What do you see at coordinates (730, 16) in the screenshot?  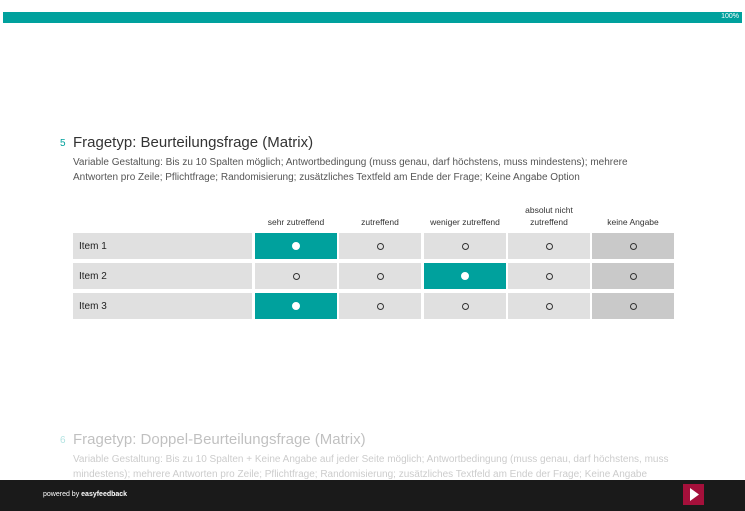 I see `progress-label: 100%` at bounding box center [730, 16].